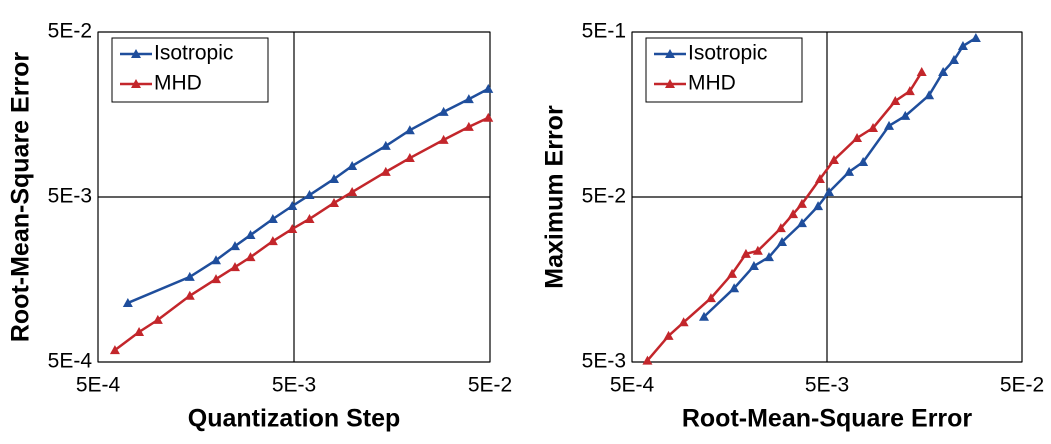 The image size is (1051, 444). What do you see at coordinates (827, 419) in the screenshot?
I see `x-axis-title: Root-Mean-Square Error` at bounding box center [827, 419].